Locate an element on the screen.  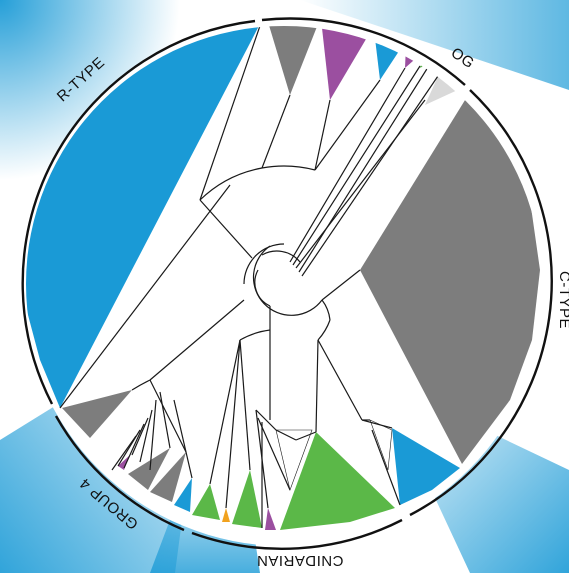
clade-wedge-grey-group4-c is located at coordinates (97, 414).